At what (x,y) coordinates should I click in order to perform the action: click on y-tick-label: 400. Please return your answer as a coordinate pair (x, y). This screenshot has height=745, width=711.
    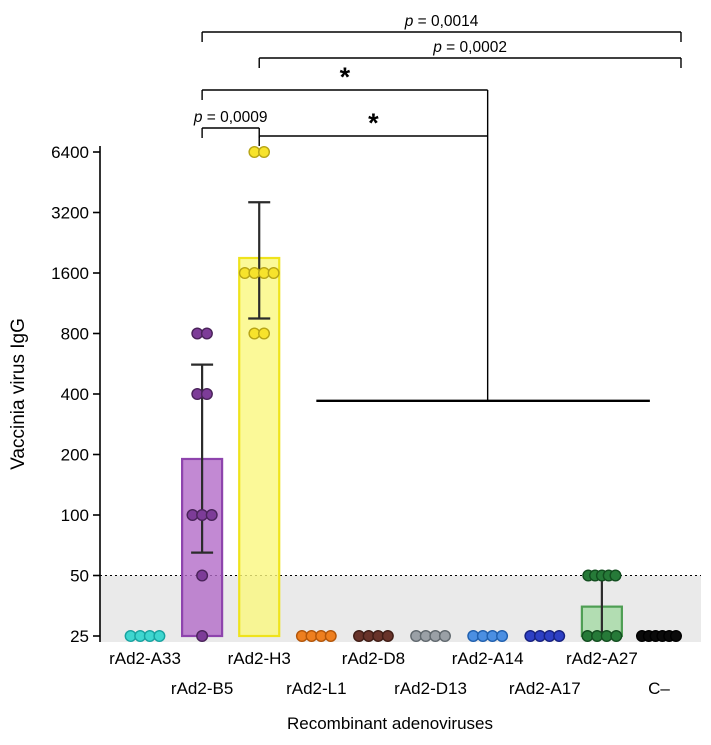
    Looking at the image, I should click on (75, 394).